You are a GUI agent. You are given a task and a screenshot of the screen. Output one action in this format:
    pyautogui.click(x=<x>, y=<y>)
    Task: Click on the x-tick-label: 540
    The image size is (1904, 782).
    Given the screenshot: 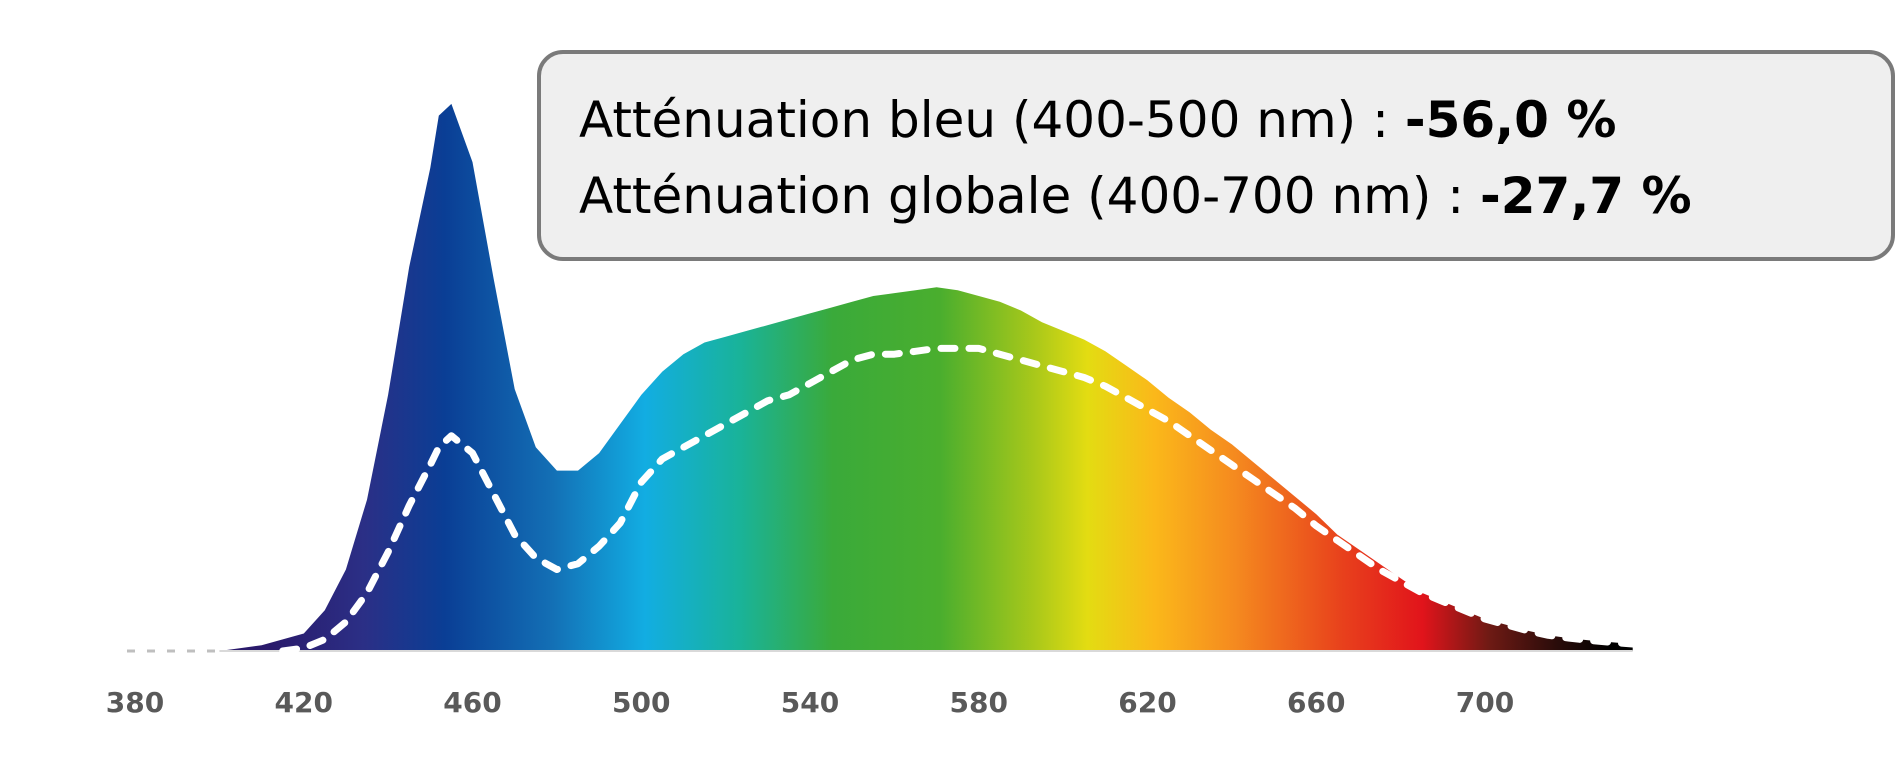 What is the action you would take?
    pyautogui.click(x=810, y=702)
    